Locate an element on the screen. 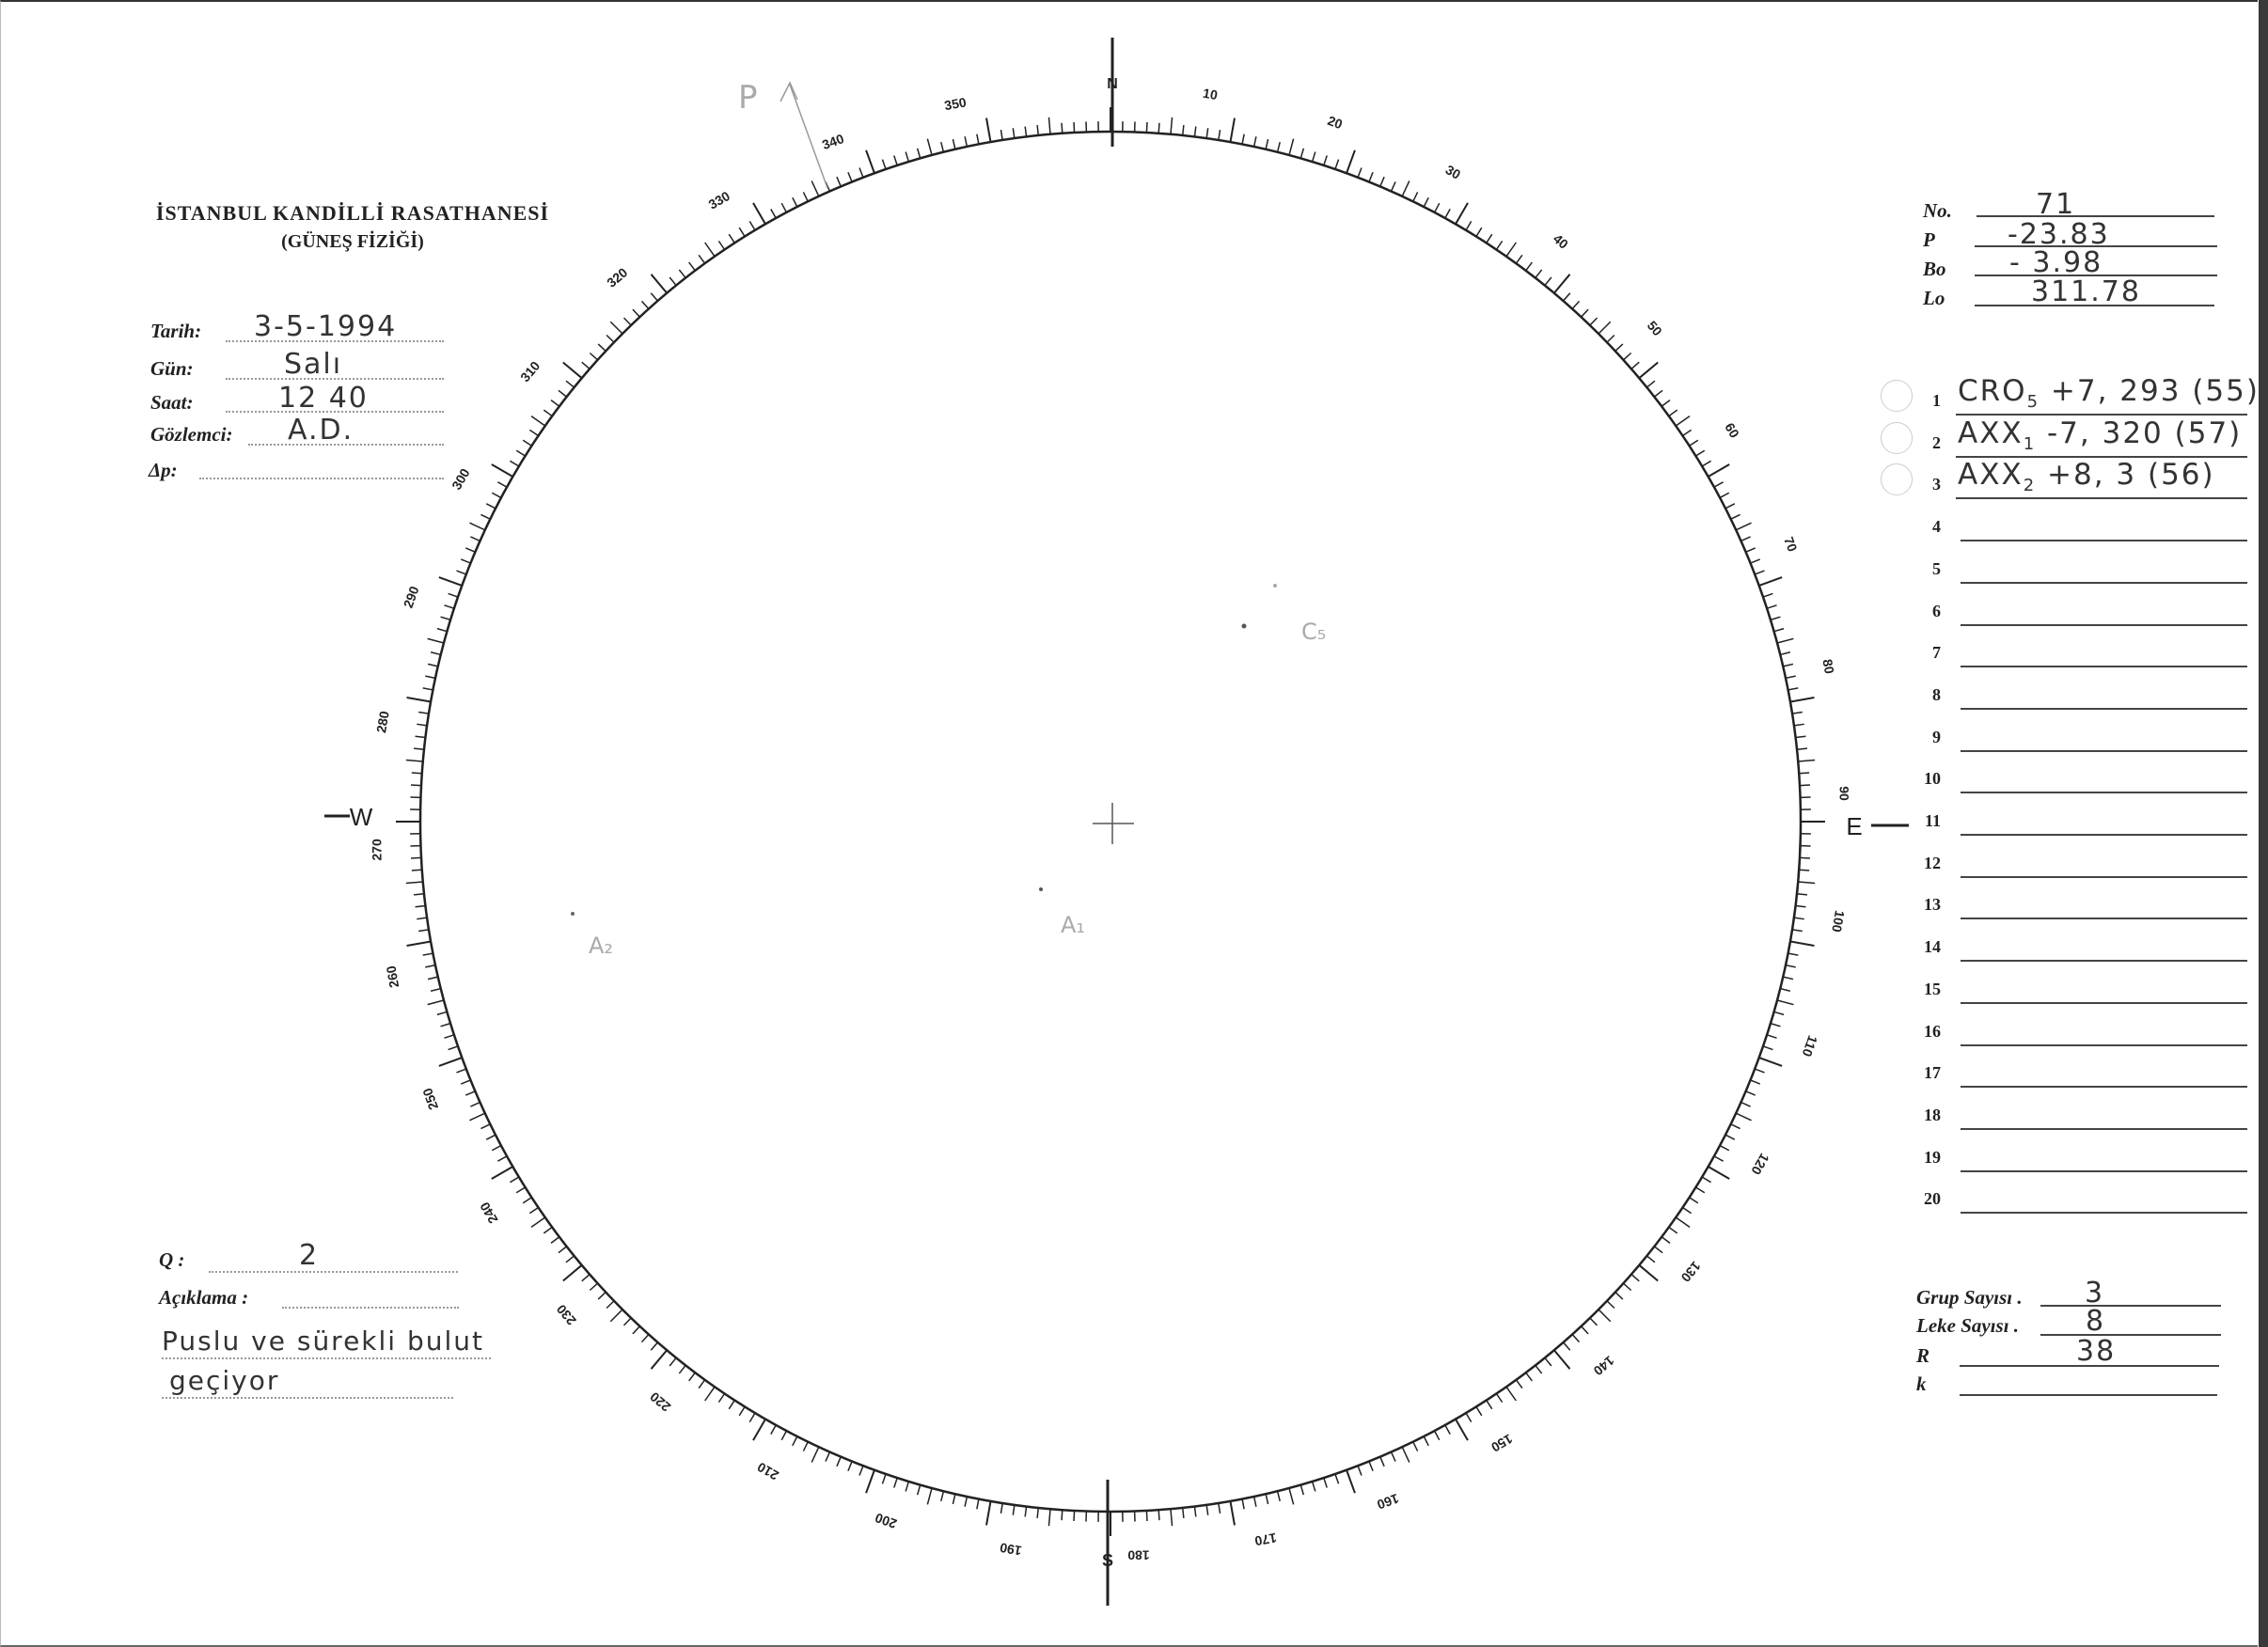  scan-edge is located at coordinates (2263, 823).